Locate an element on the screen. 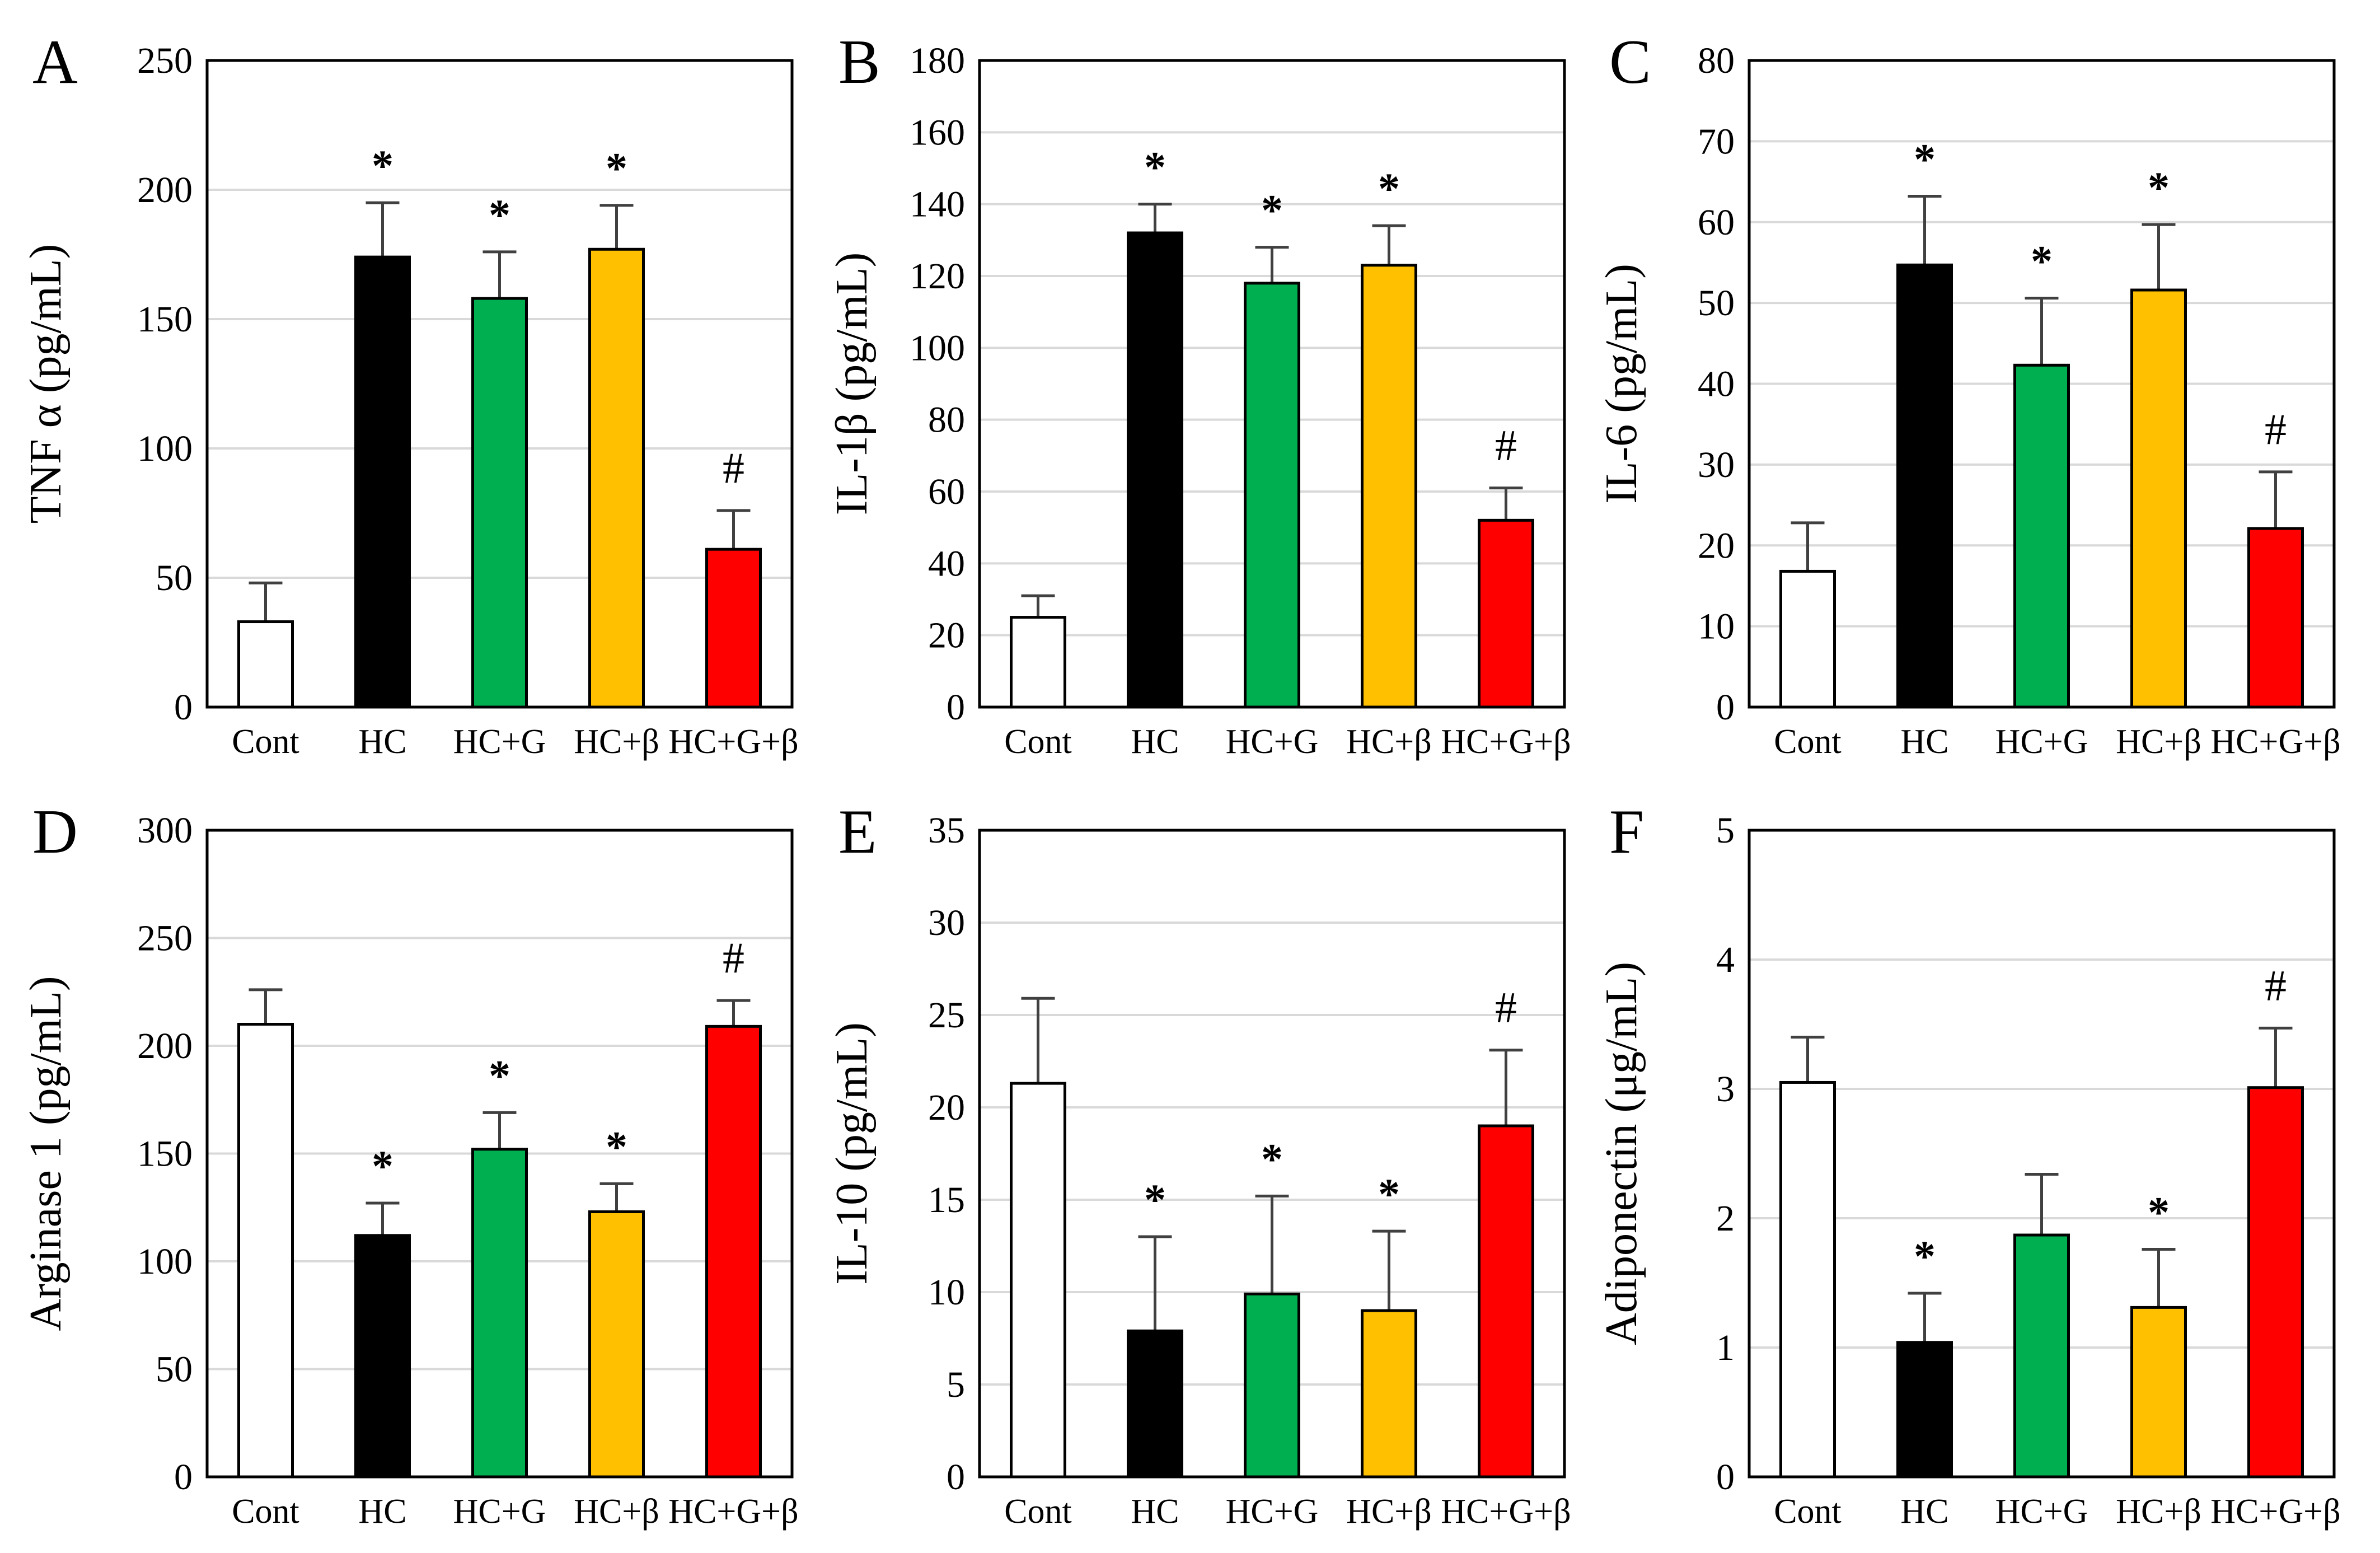  panel-letter: E is located at coordinates (857, 832).